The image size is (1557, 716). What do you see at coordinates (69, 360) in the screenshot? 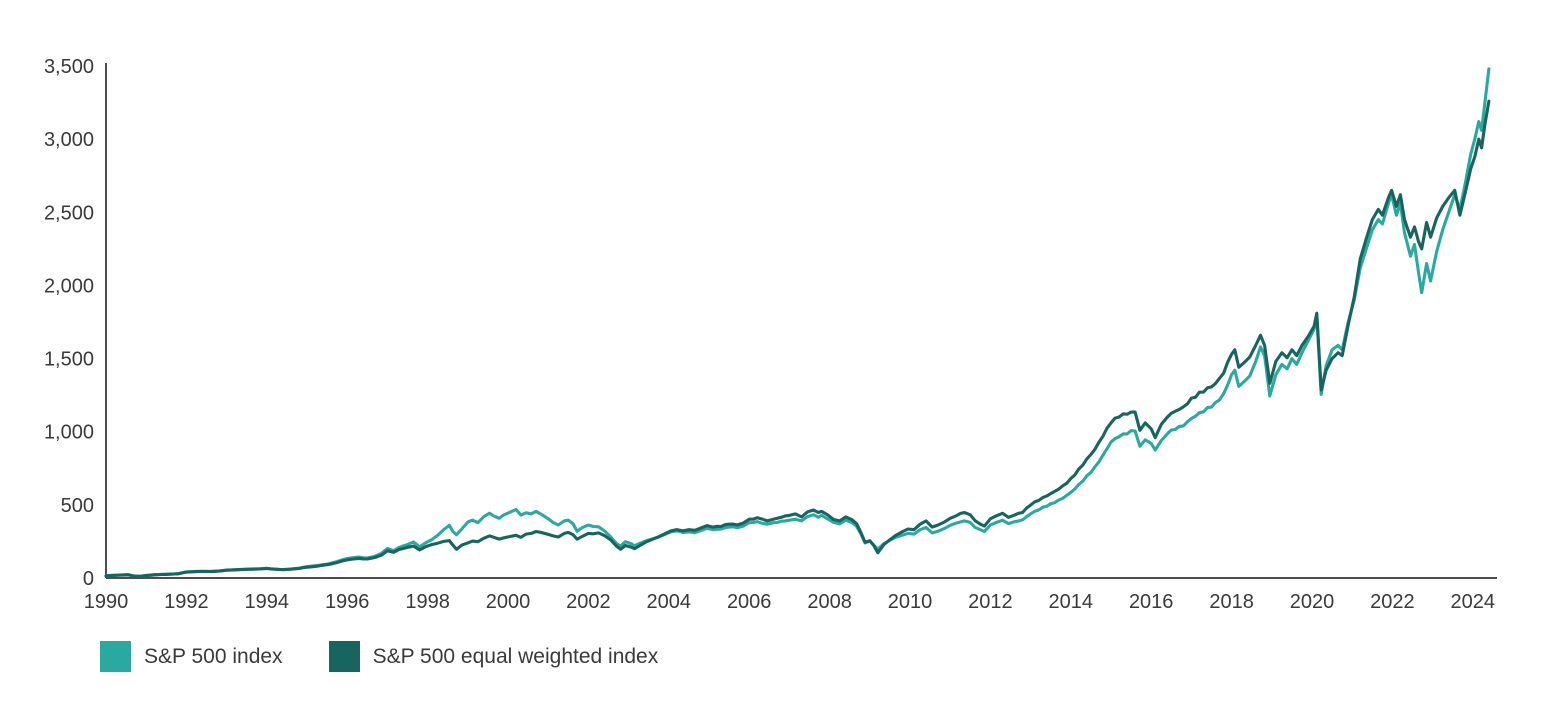
I see `y-axis-tick-label: 1,500` at bounding box center [69, 360].